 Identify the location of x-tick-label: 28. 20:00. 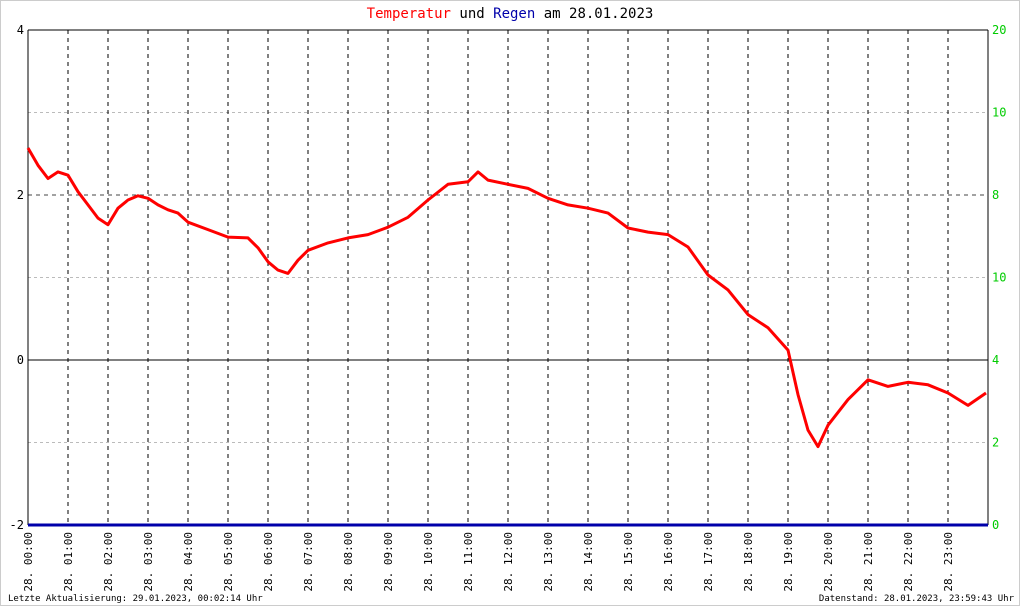
(828, 562).